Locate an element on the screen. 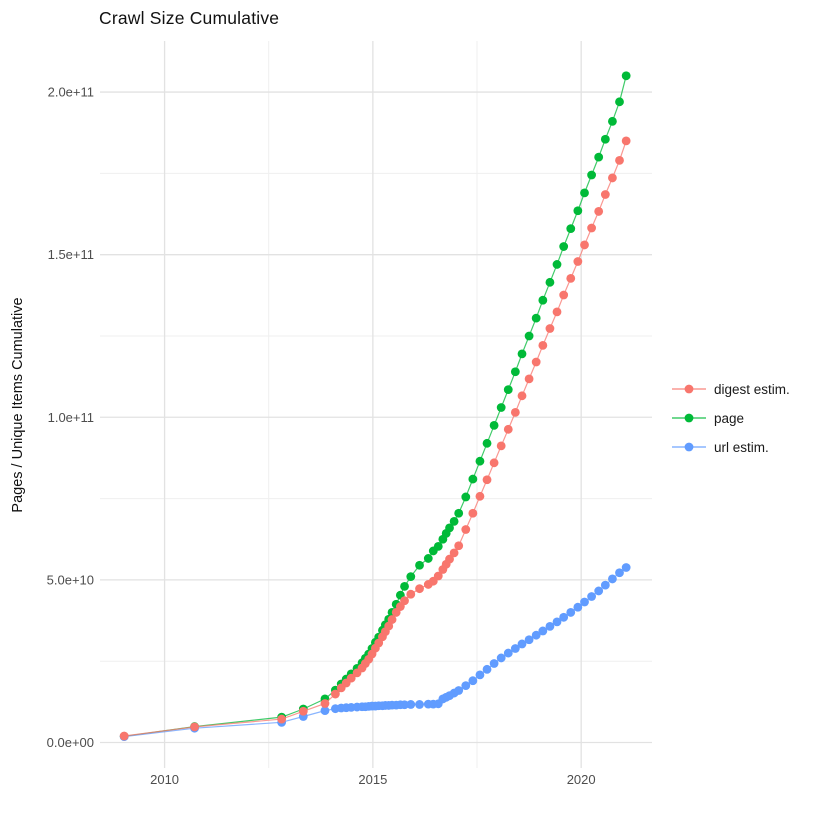 This screenshot has height=827, width=826. legend-entry-label: digest estim. is located at coordinates (752, 389).